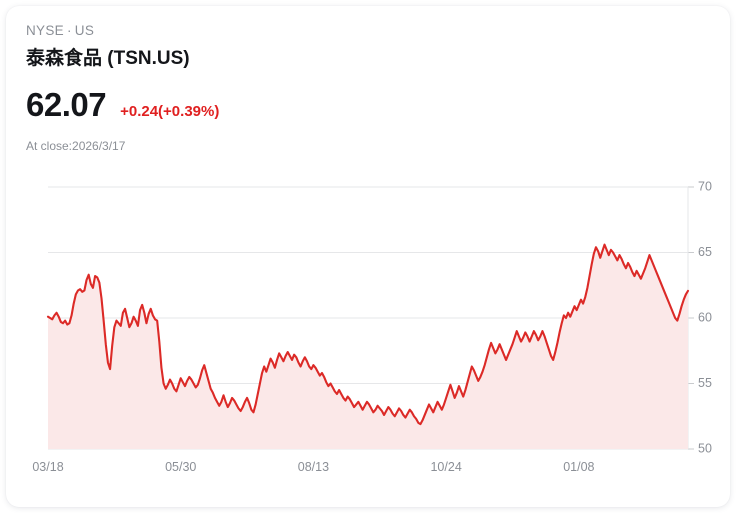 This screenshot has height=513, width=736. What do you see at coordinates (306, 31) in the screenshot?
I see `exchange-line: NYSE · US` at bounding box center [306, 31].